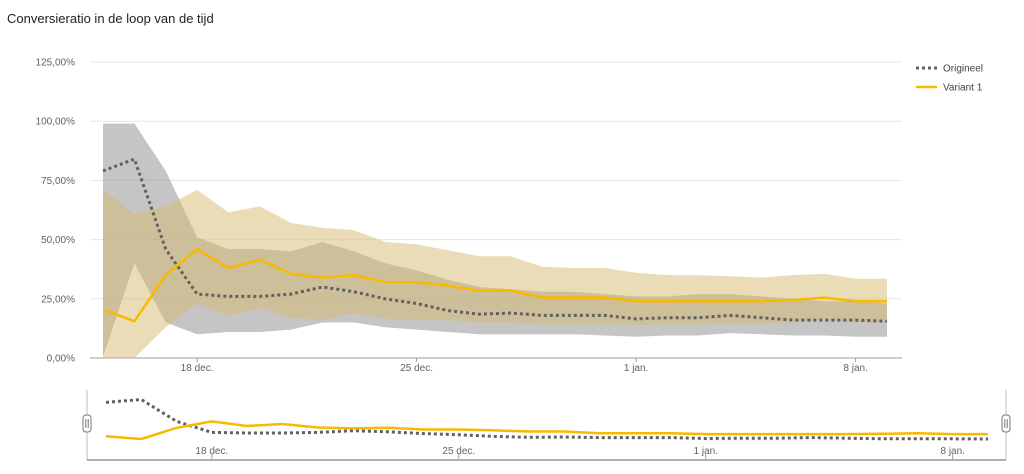  I want to click on navigator-left-handle, so click(87, 423).